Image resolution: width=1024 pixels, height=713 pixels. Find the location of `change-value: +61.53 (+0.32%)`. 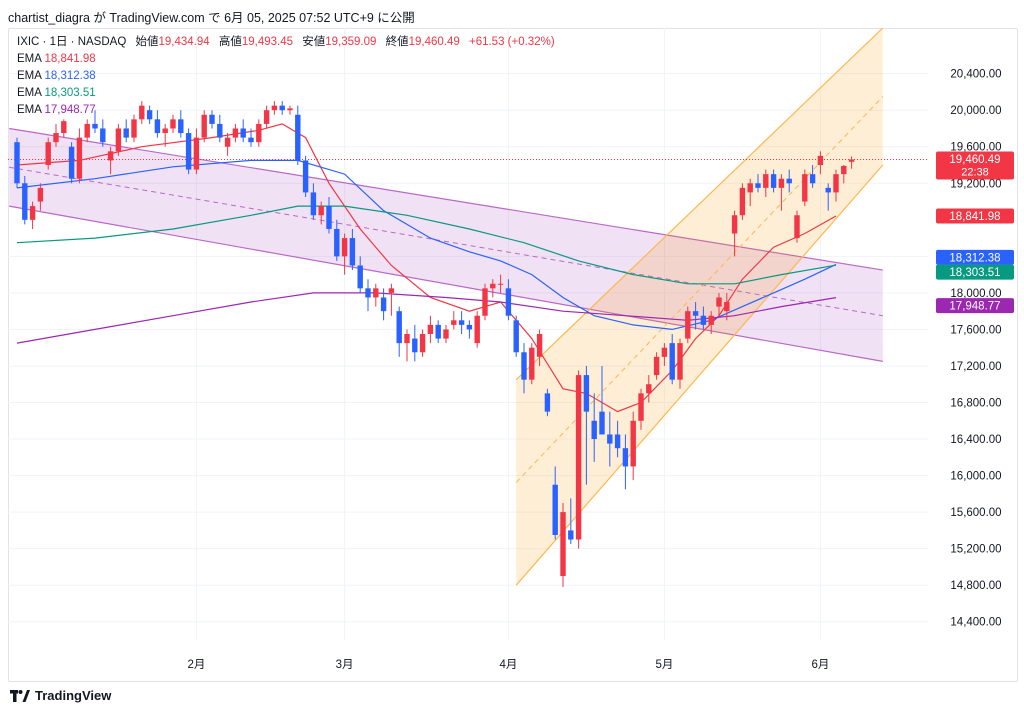

change-value: +61.53 (+0.32%) is located at coordinates (511, 42).